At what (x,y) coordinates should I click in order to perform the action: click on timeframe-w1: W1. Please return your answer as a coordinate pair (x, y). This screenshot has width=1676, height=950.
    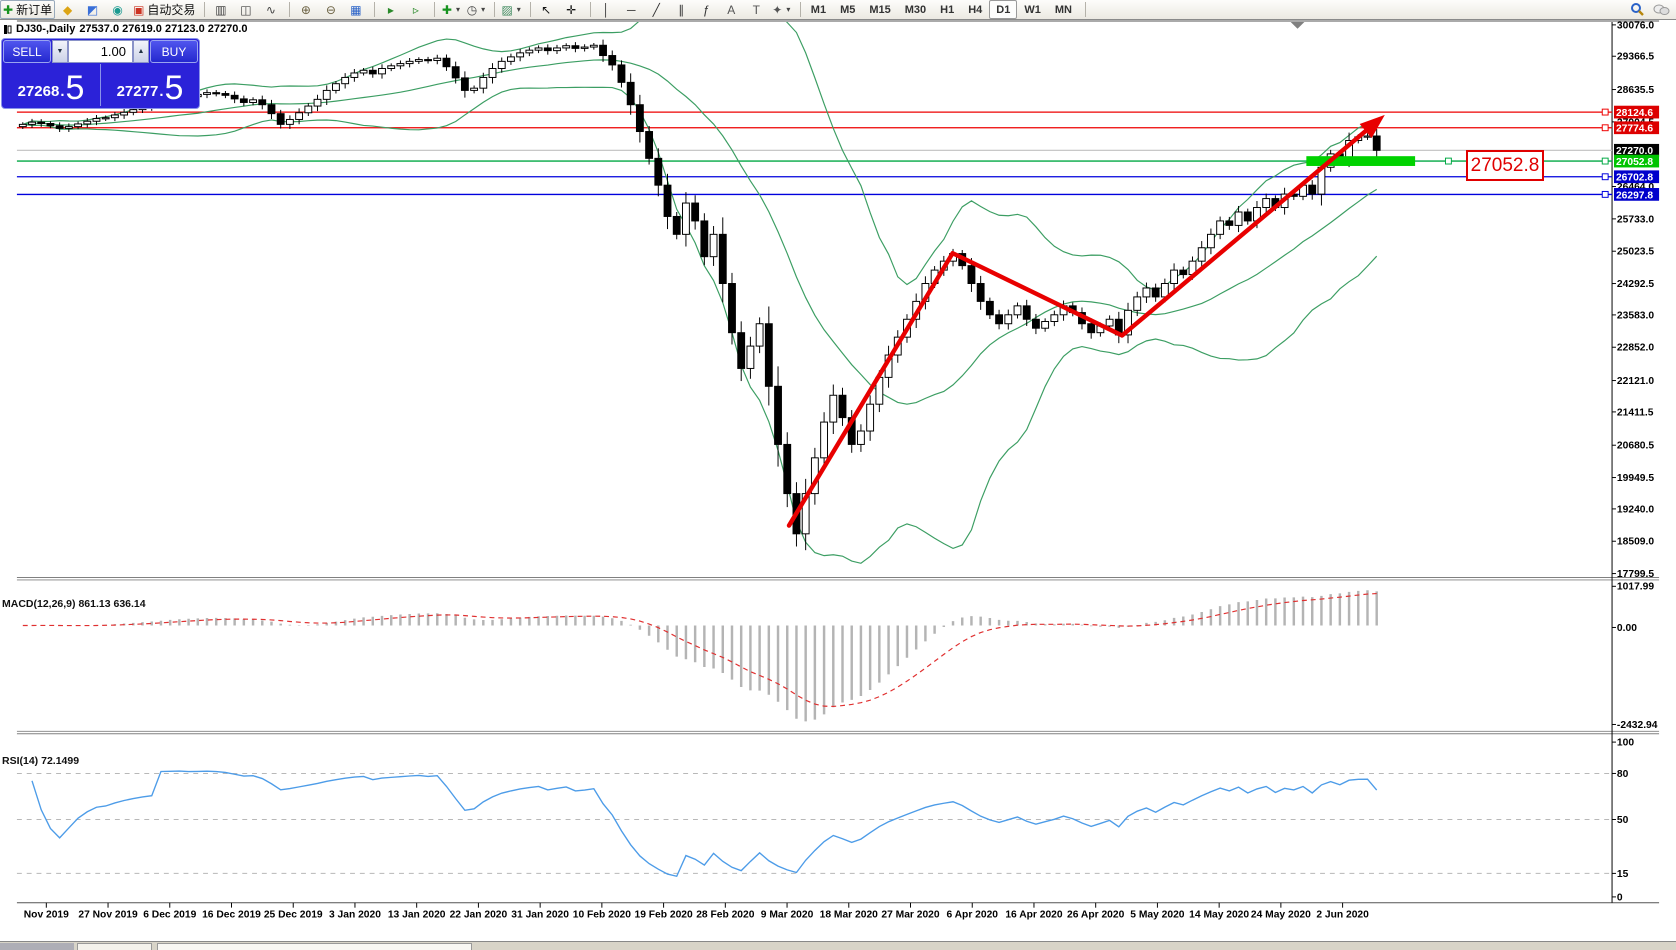
    Looking at the image, I should click on (1032, 9).